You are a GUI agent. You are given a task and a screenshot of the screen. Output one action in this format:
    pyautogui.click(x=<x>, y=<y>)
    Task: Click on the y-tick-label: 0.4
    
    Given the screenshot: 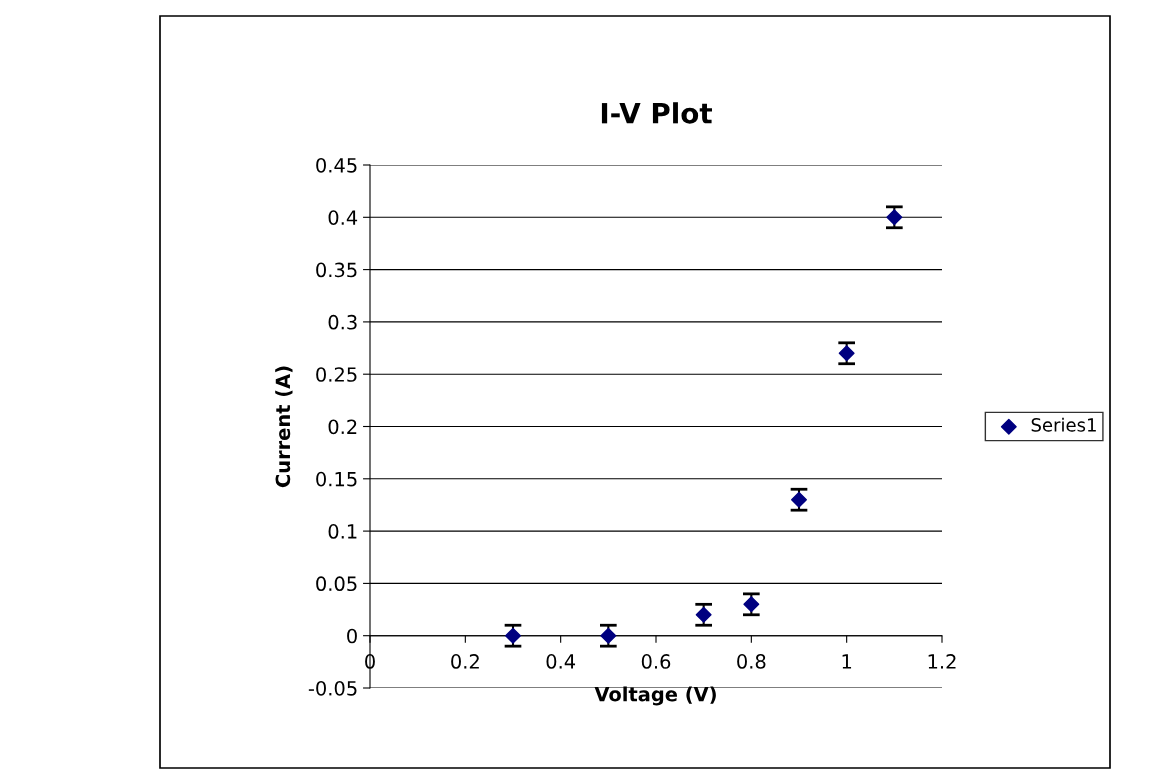 What is the action you would take?
    pyautogui.click(x=343, y=217)
    